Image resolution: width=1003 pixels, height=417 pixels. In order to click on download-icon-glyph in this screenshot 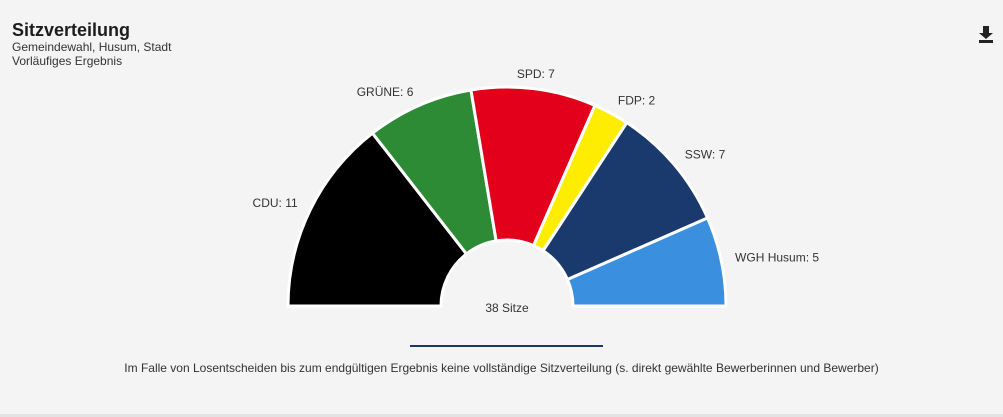, I will do `click(986, 34)`.